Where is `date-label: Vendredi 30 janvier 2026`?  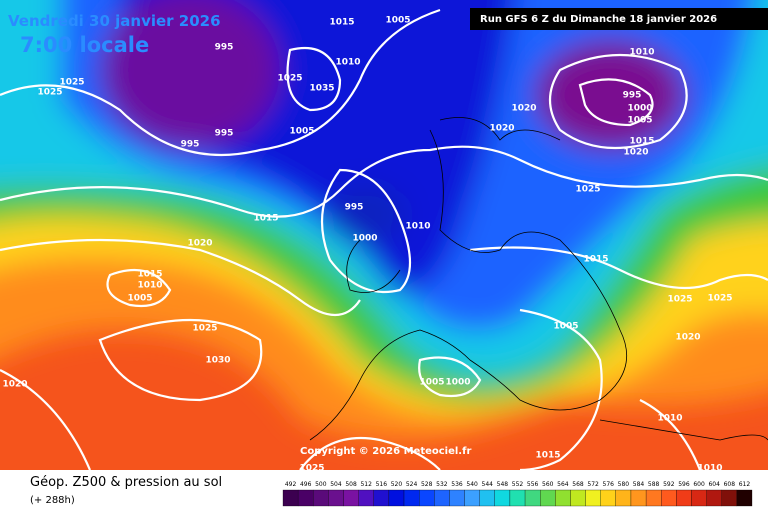
date-label: Vendredi 30 janvier 2026 is located at coordinates (114, 21).